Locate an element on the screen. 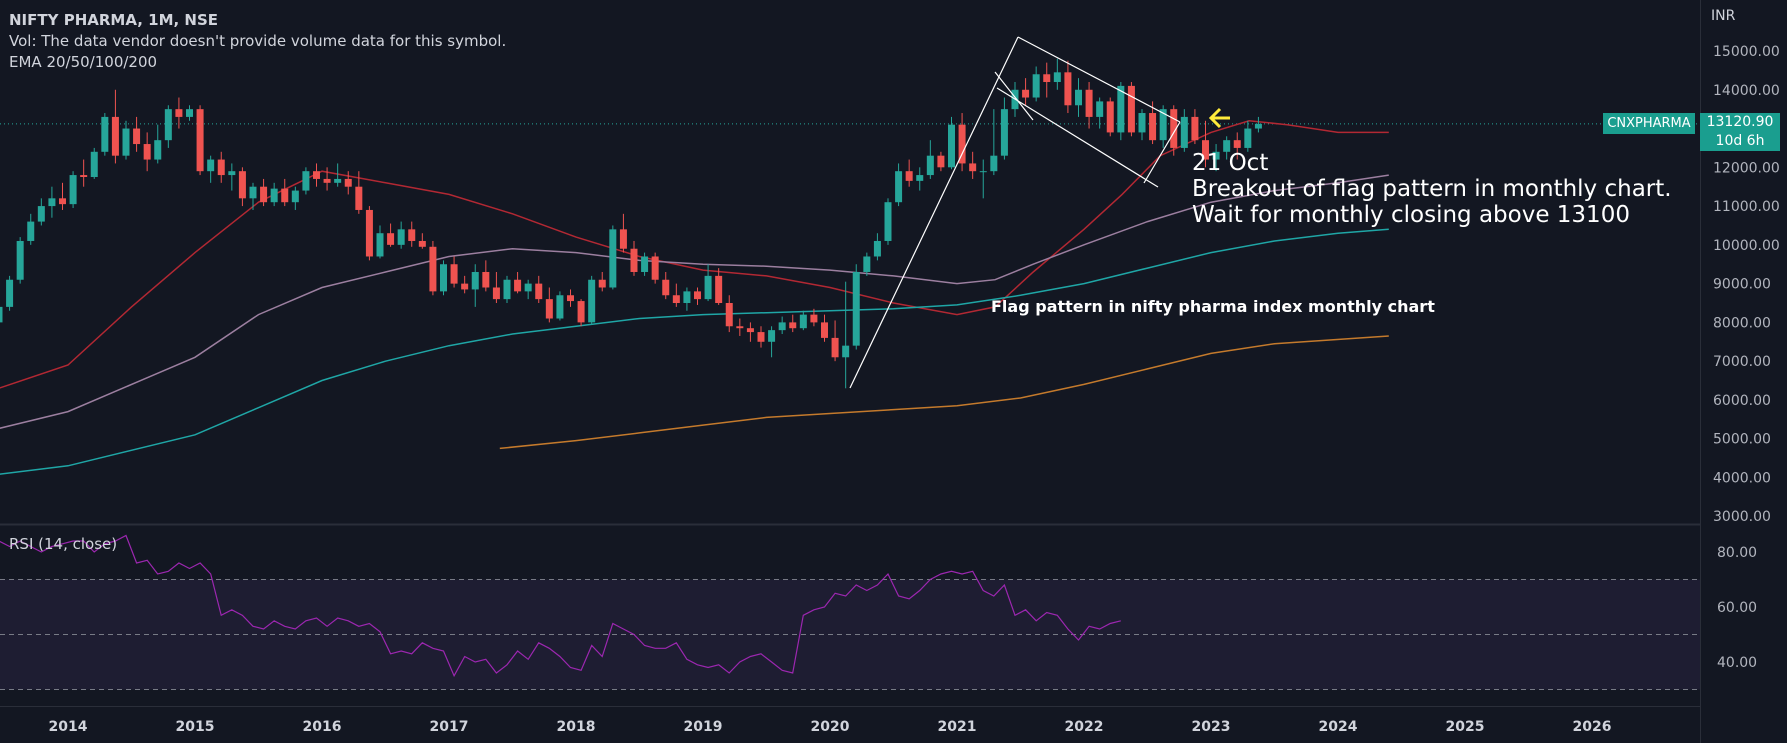 This screenshot has height=743, width=1787. chart-title: NIFTY PHARMA, 1M, NSE is located at coordinates (113, 20).